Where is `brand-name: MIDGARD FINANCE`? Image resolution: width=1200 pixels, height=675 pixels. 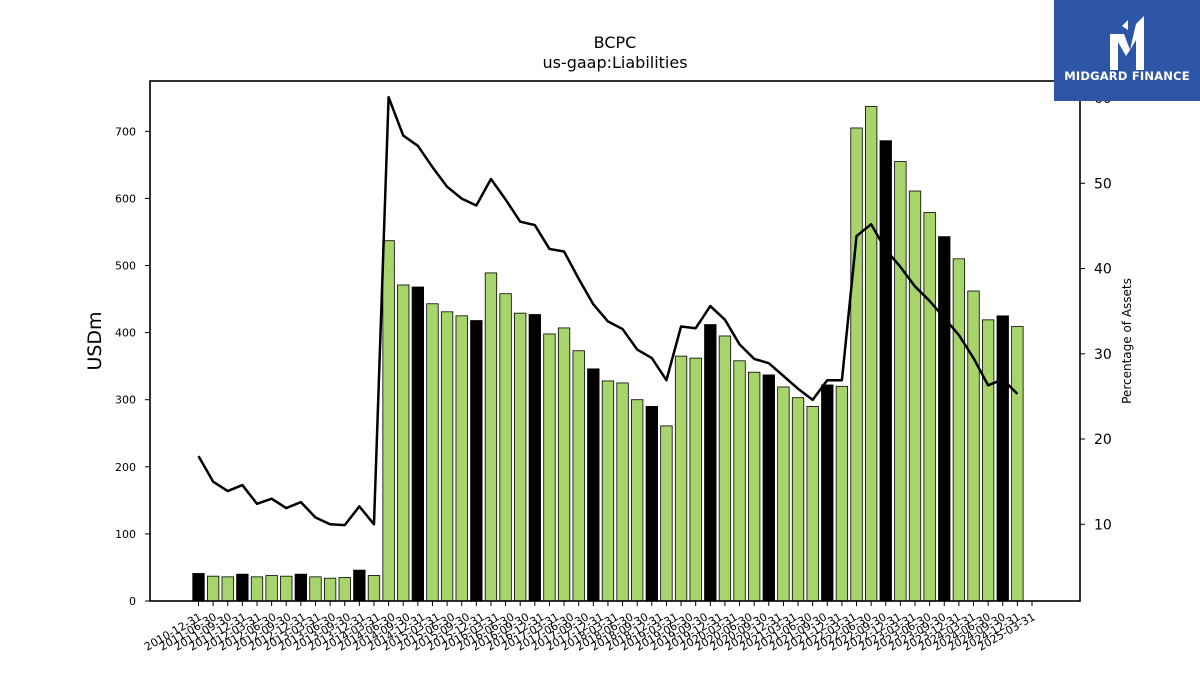 brand-name: MIDGARD FINANCE is located at coordinates (1127, 76).